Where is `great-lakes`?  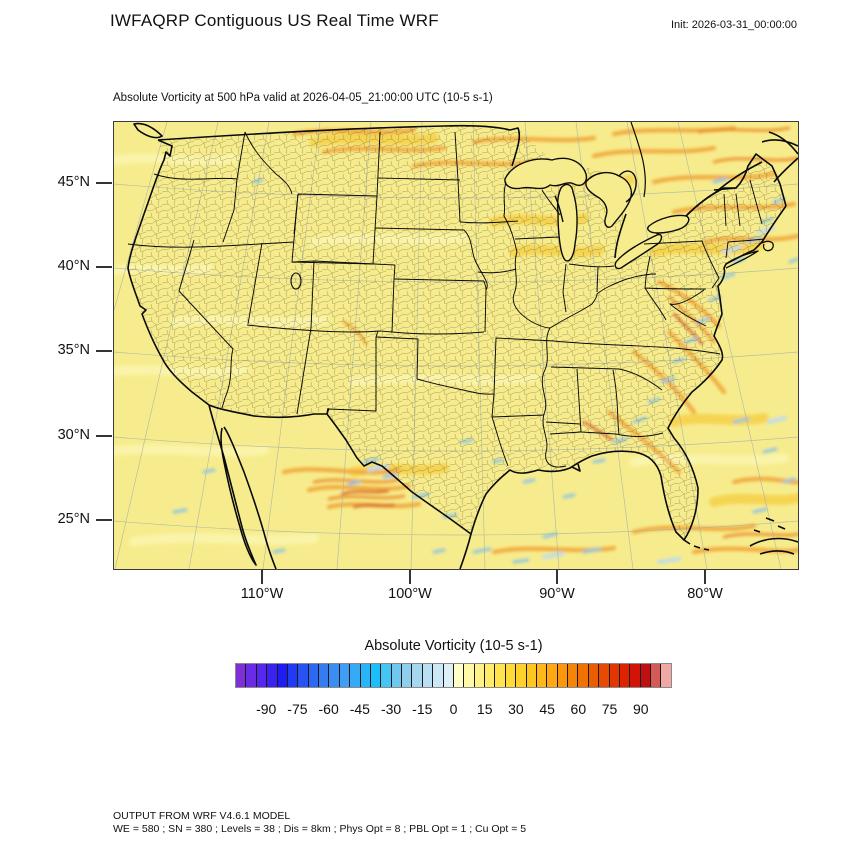 great-lakes is located at coordinates (490, 223).